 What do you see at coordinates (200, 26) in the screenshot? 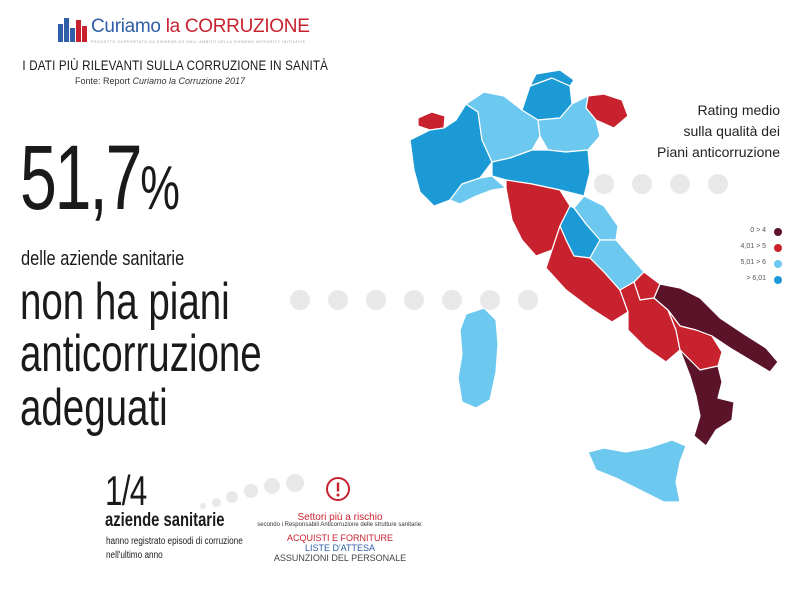
I see `brand-name: Curiamo la CORRUZIONE` at bounding box center [200, 26].